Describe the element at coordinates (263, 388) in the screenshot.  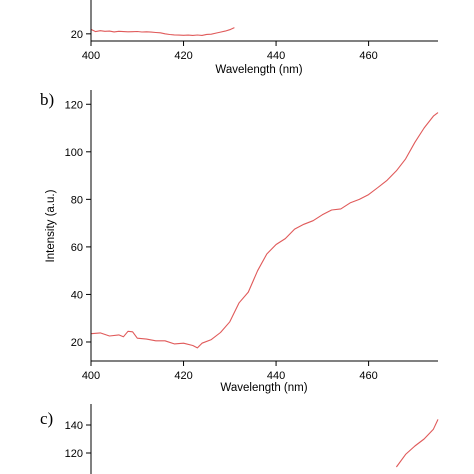
I see `panel-b-x-axis-label: Wavelength (nm)` at that location.